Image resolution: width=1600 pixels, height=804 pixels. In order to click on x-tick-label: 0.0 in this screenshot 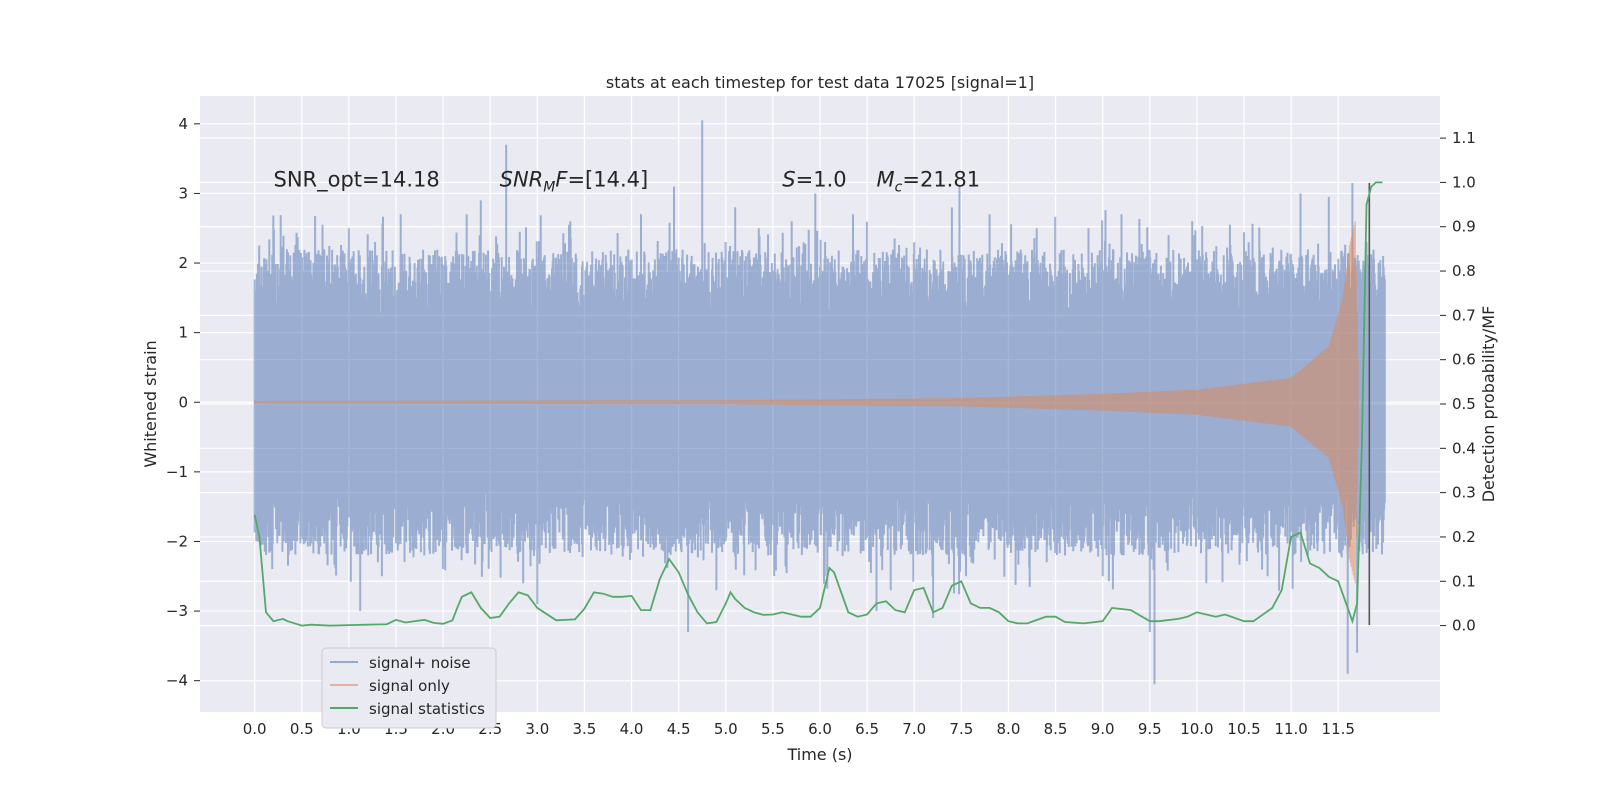, I will do `click(255, 729)`.